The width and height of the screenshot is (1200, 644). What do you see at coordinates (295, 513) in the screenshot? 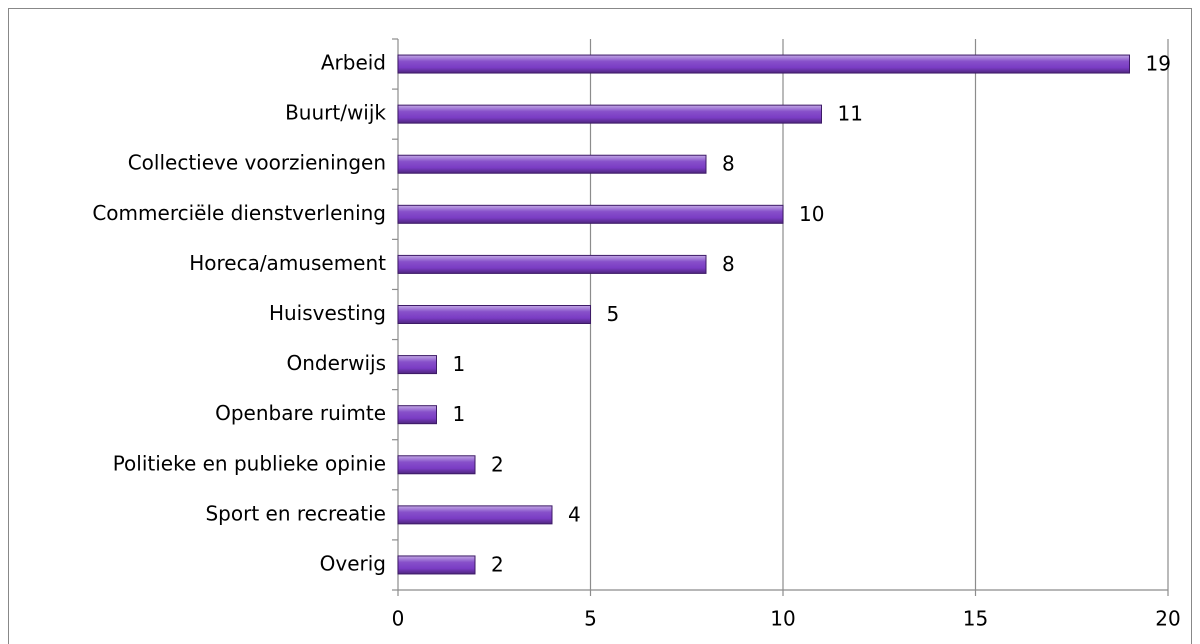
I see `y-tick-label: Sport en recreatie` at bounding box center [295, 513].